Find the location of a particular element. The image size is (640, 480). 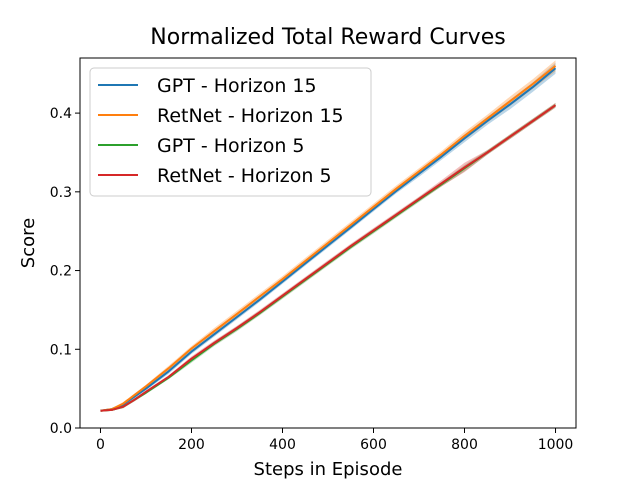

legend-box is located at coordinates (230, 132).